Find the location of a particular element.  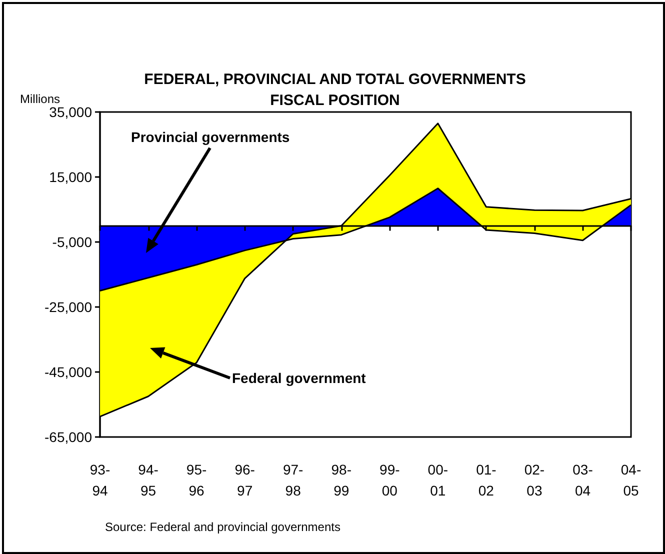

text: Provincial governments is located at coordinates (210, 137).